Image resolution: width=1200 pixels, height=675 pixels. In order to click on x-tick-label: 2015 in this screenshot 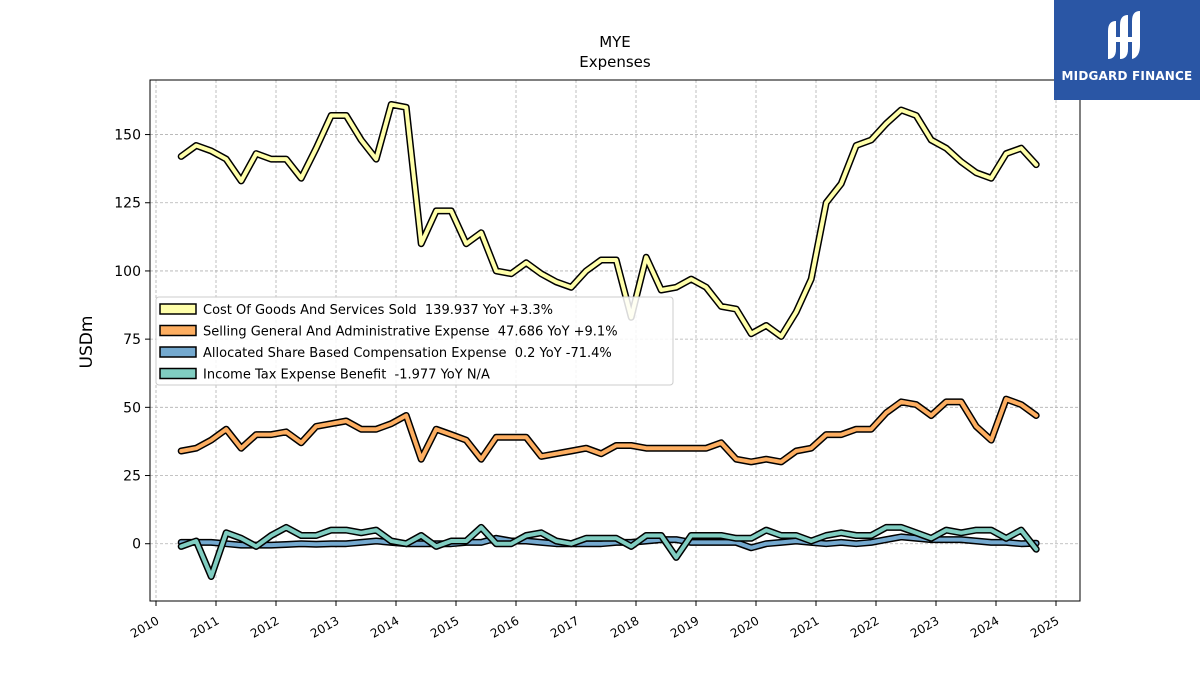, I will do `click(444, 626)`.